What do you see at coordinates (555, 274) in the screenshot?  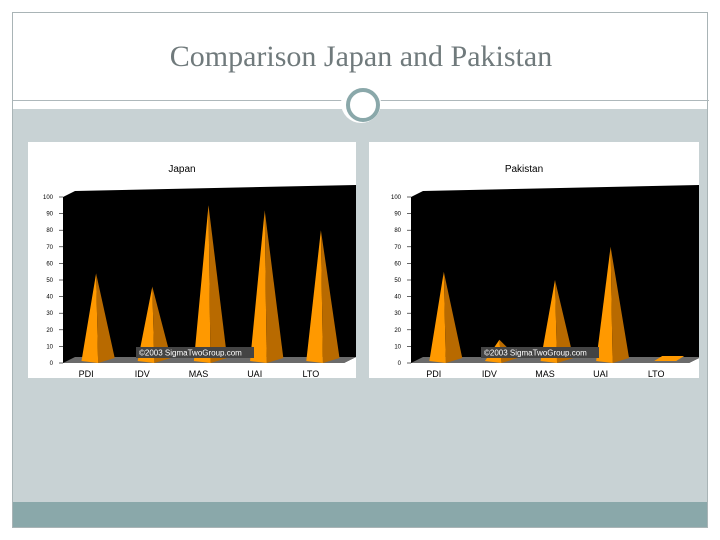 I see `plot-area-pakistan` at bounding box center [555, 274].